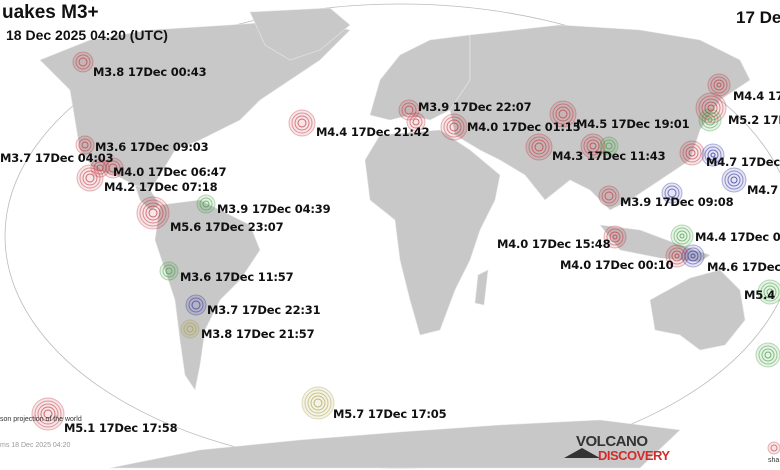 The image size is (780, 470). I want to click on quake-label: M3.8 17Dec 21:57, so click(258, 334).